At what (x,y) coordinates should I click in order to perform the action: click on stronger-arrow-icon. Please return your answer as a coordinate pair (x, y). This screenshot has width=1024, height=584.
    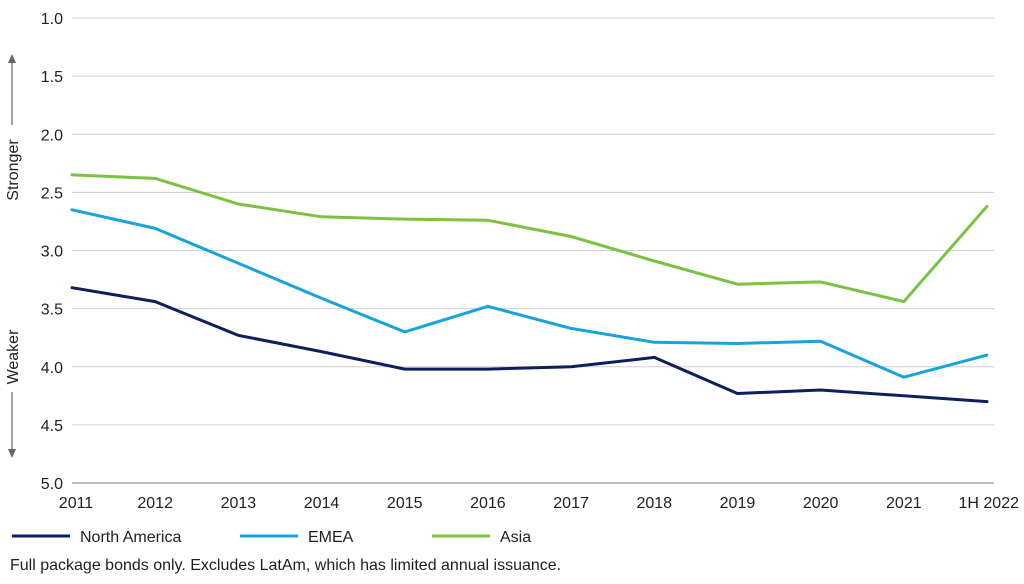
    Looking at the image, I should click on (12, 58).